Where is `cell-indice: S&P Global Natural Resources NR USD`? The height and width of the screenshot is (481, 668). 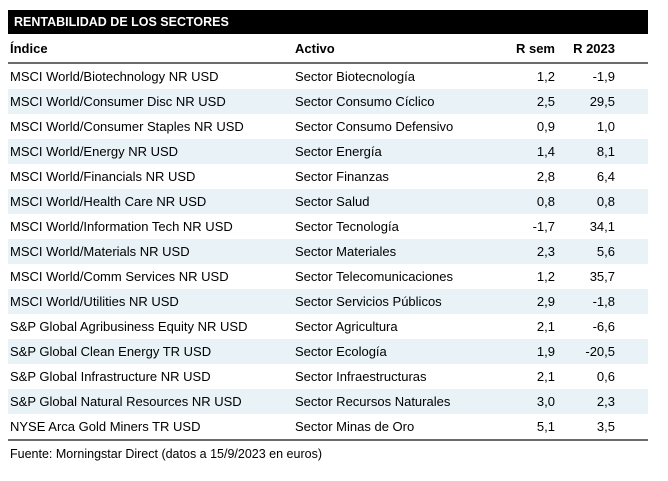 cell-indice: S&P Global Natural Resources NR USD is located at coordinates (126, 401).